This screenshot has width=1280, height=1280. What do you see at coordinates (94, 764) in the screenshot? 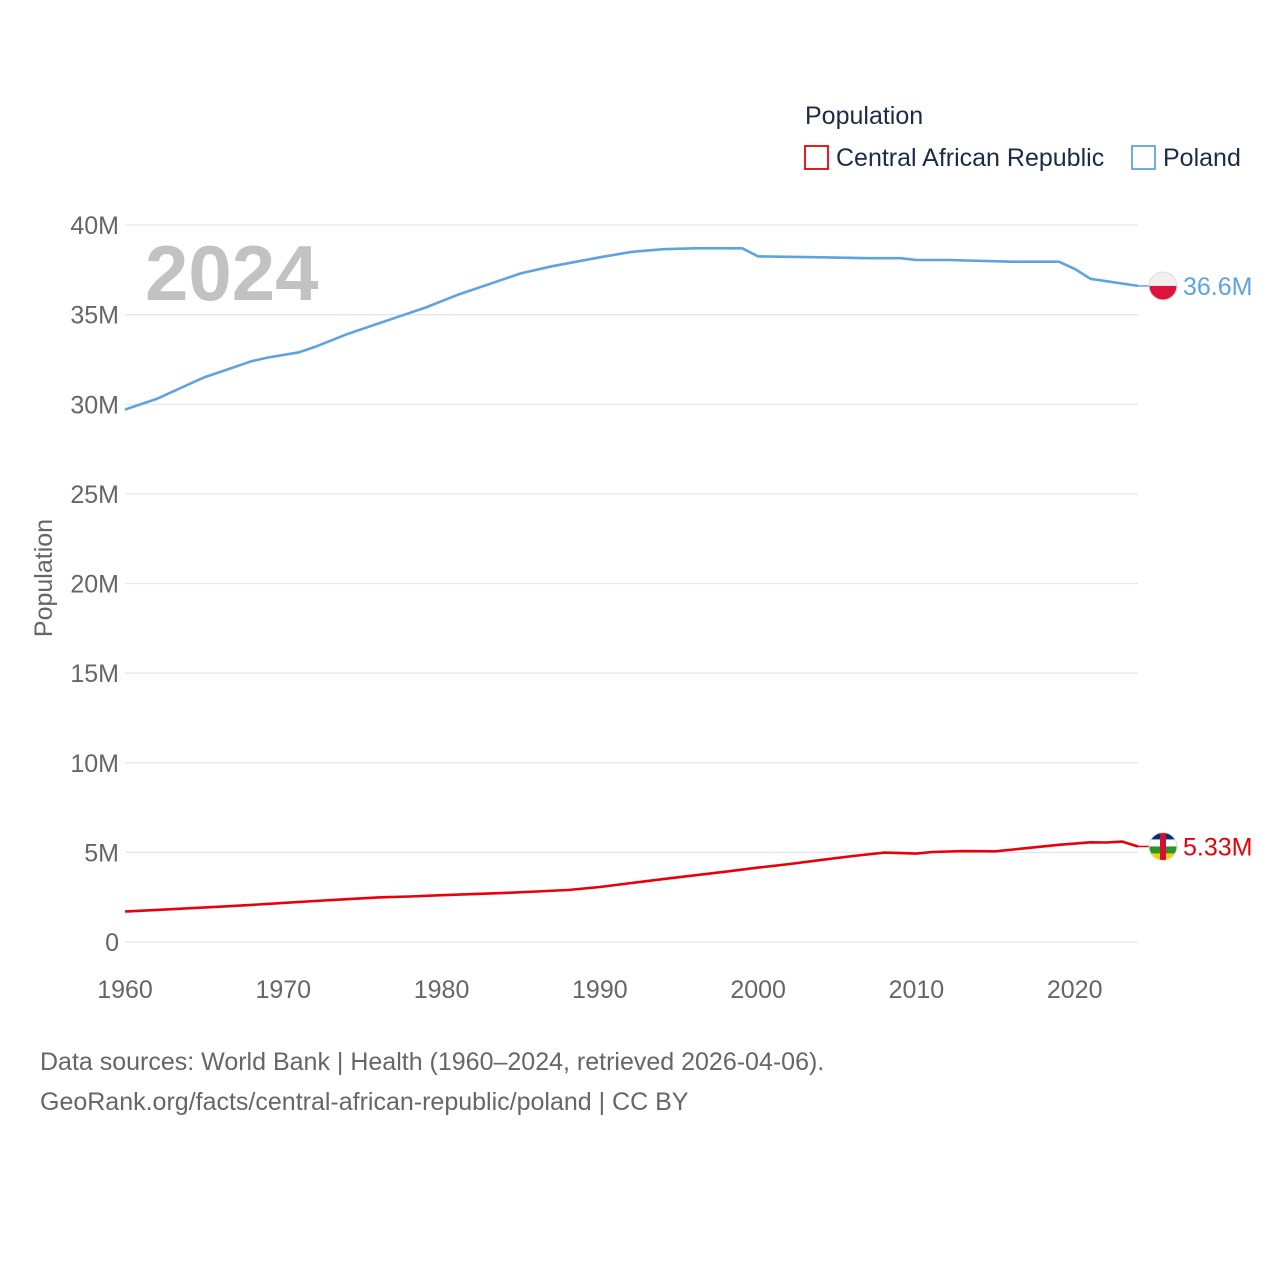
I see `y-tick-label: 10M` at bounding box center [94, 764].